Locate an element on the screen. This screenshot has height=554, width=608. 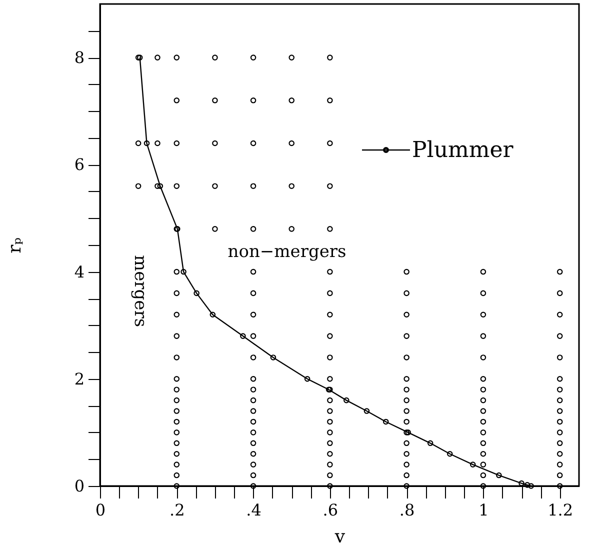
x-tick-label: .8 is located at coordinates (407, 510).